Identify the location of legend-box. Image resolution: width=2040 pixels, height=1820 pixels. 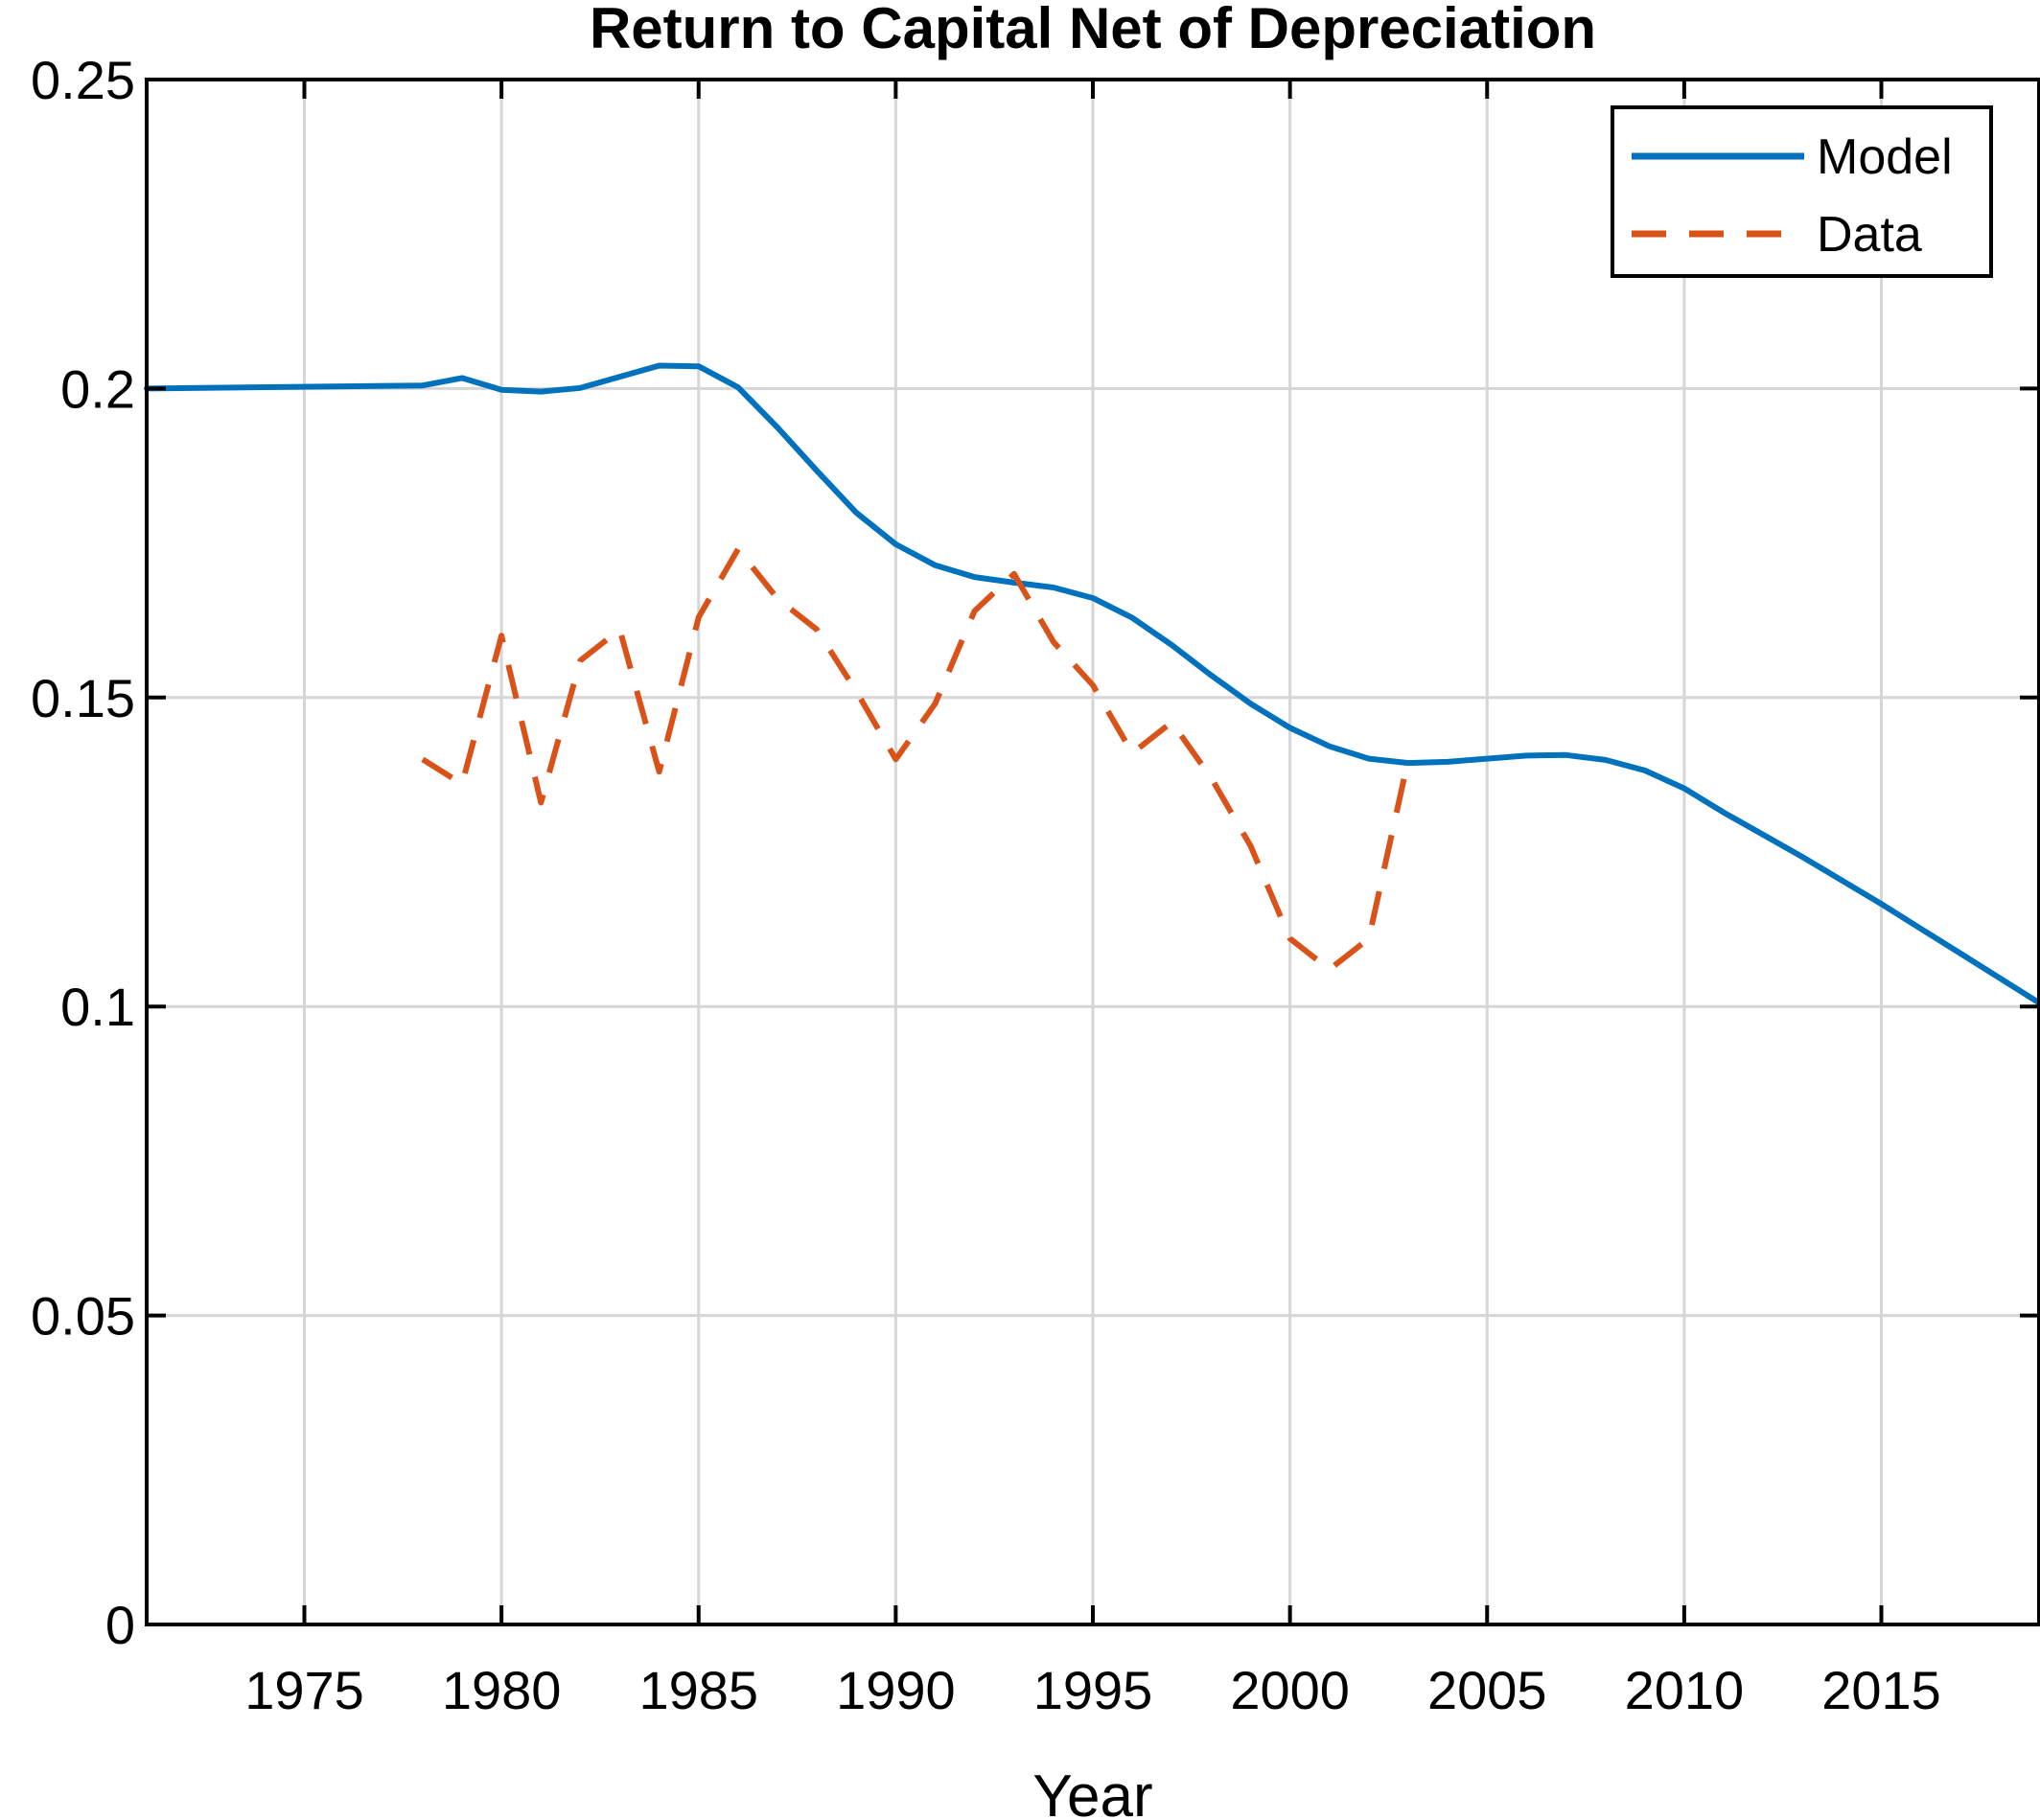
(1802, 191).